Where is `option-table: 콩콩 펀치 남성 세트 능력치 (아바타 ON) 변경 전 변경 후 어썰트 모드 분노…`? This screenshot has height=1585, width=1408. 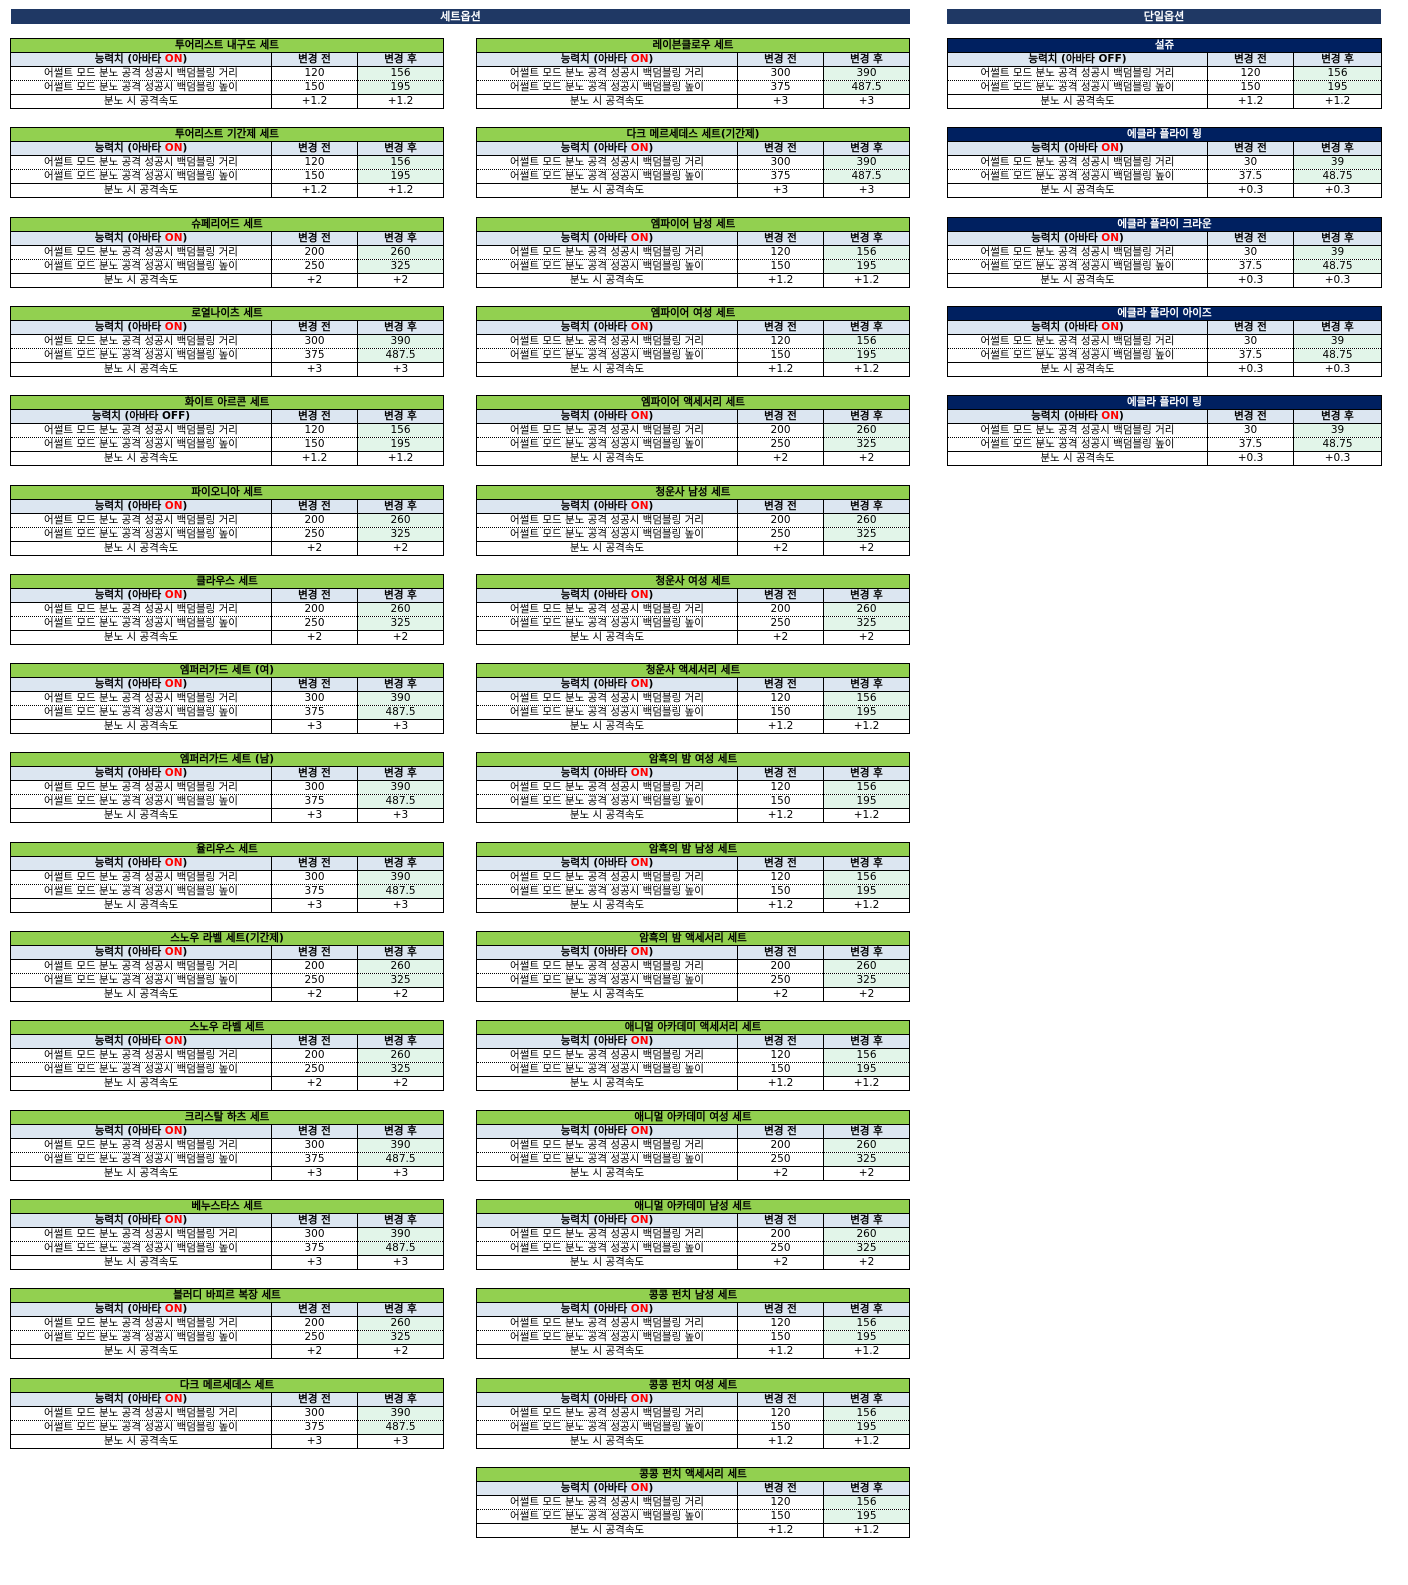 option-table: 콩콩 펀치 남성 세트 능력치 (아바타 ON) 변경 전 변경 후 어썰트 모드 분노… is located at coordinates (693, 1323).